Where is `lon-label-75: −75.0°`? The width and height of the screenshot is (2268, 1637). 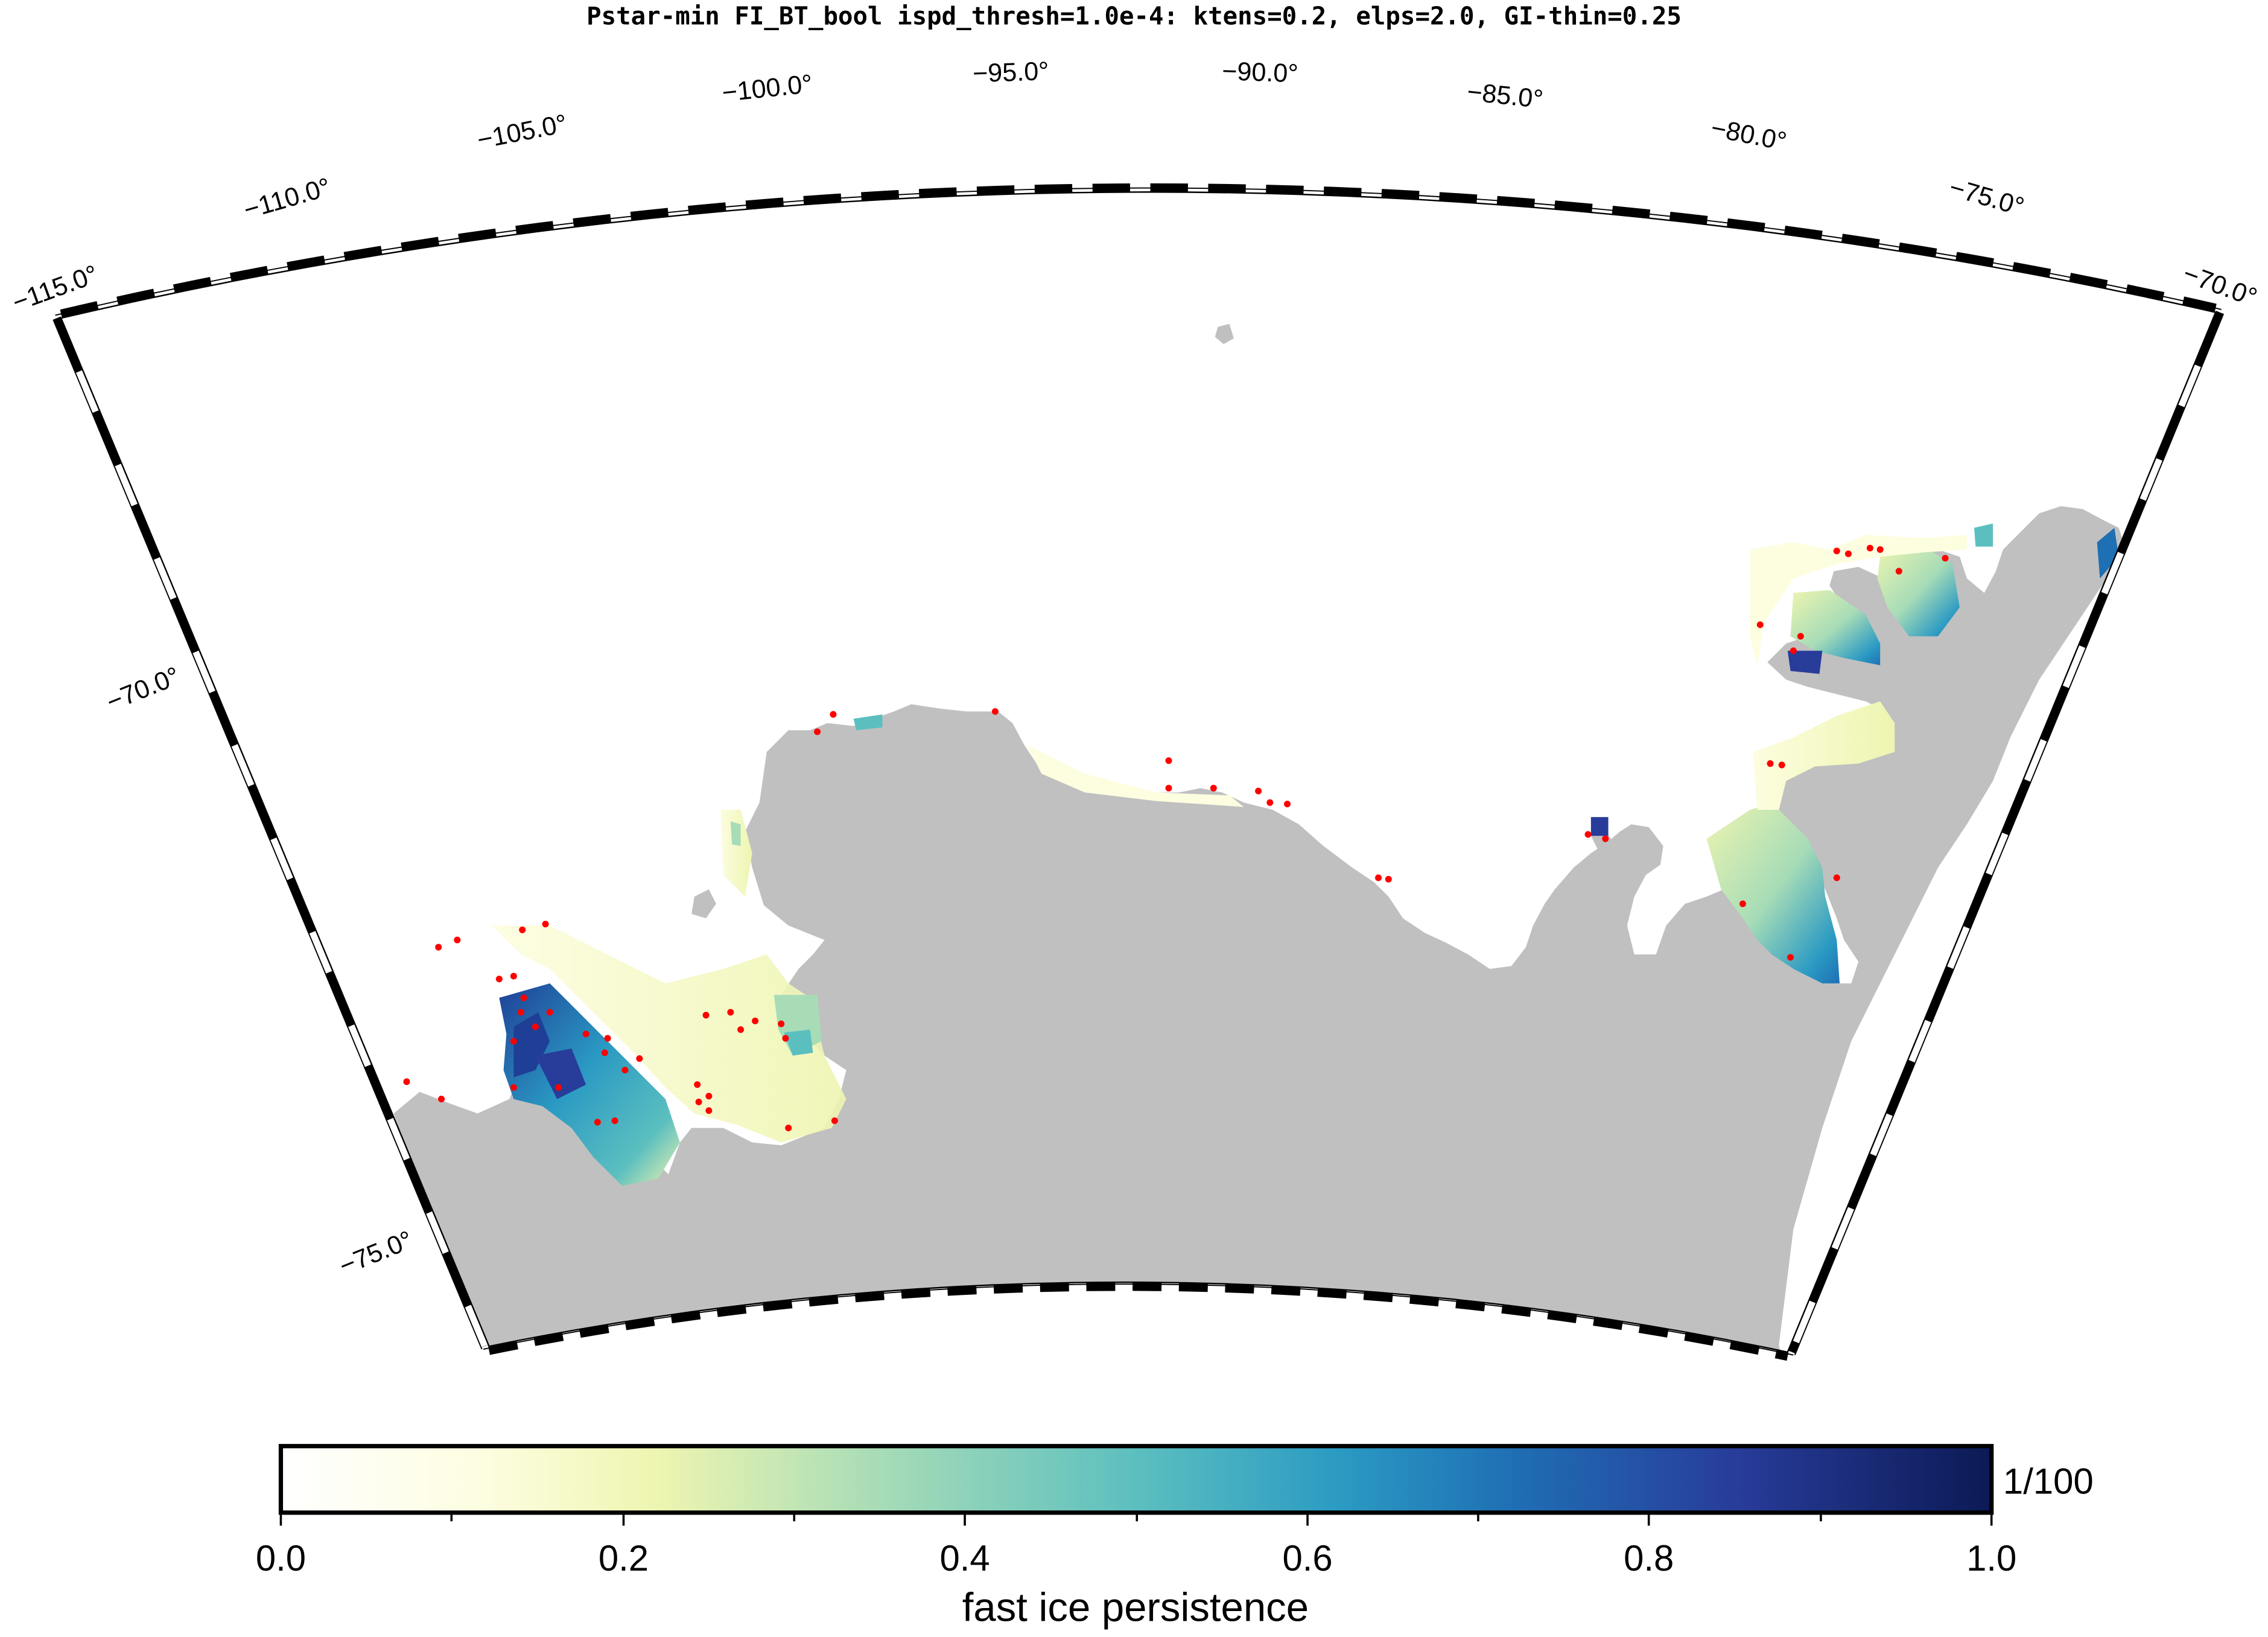
lon-label-75: −75.0° is located at coordinates (1986, 197).